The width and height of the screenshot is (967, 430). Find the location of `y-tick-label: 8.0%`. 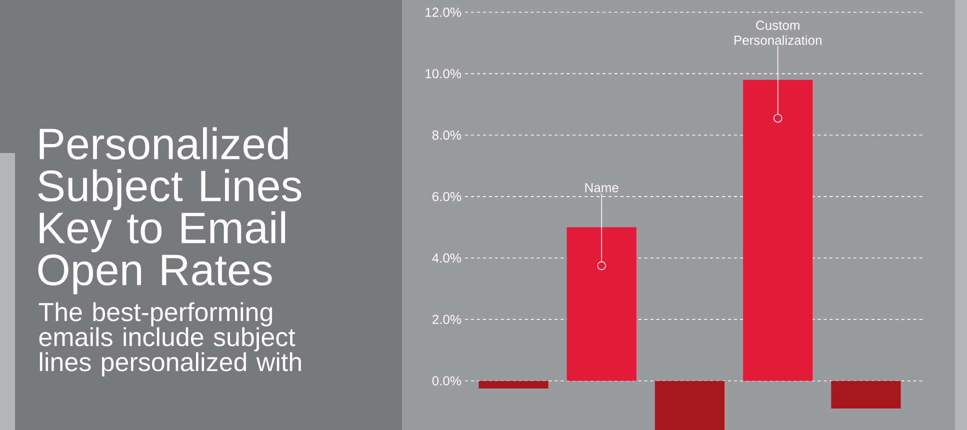

y-tick-label: 8.0% is located at coordinates (447, 135).